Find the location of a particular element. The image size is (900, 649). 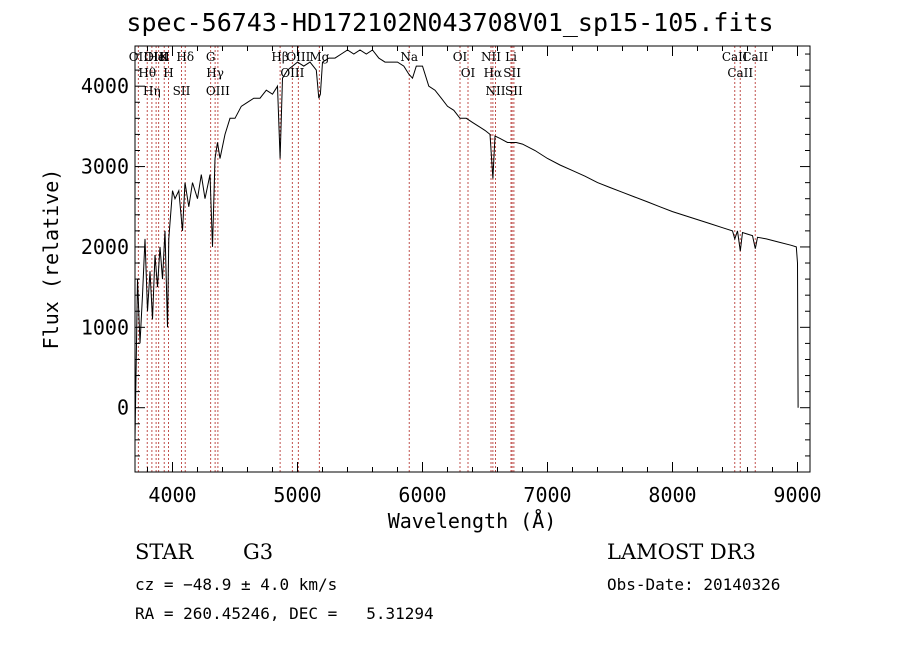

x-tick-label: 7000 is located at coordinates (547, 495).